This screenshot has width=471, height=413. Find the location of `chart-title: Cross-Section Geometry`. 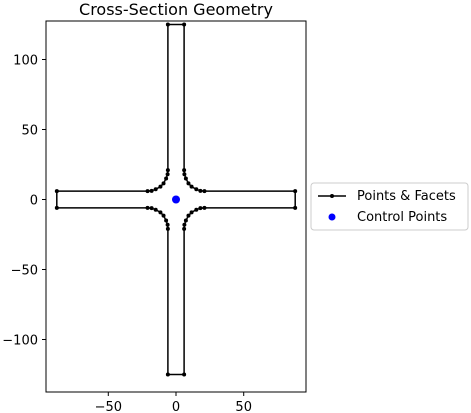

chart-title: Cross-Section Geometry is located at coordinates (176, 9).